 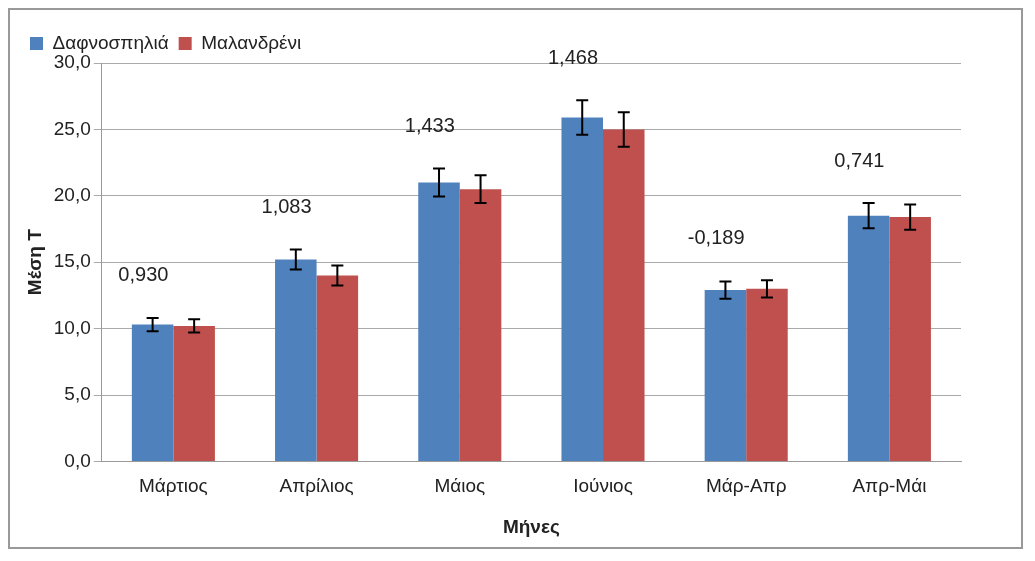 What do you see at coordinates (746, 486) in the screenshot?
I see `x-tick-label: Μάρ-Απρ` at bounding box center [746, 486].